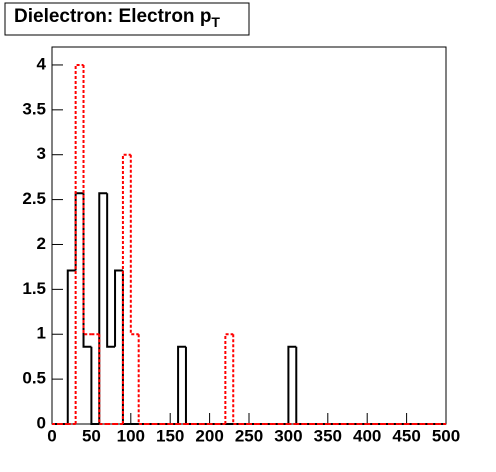  What do you see at coordinates (170, 435) in the screenshot?
I see `x-tick-label: 150` at bounding box center [170, 435].